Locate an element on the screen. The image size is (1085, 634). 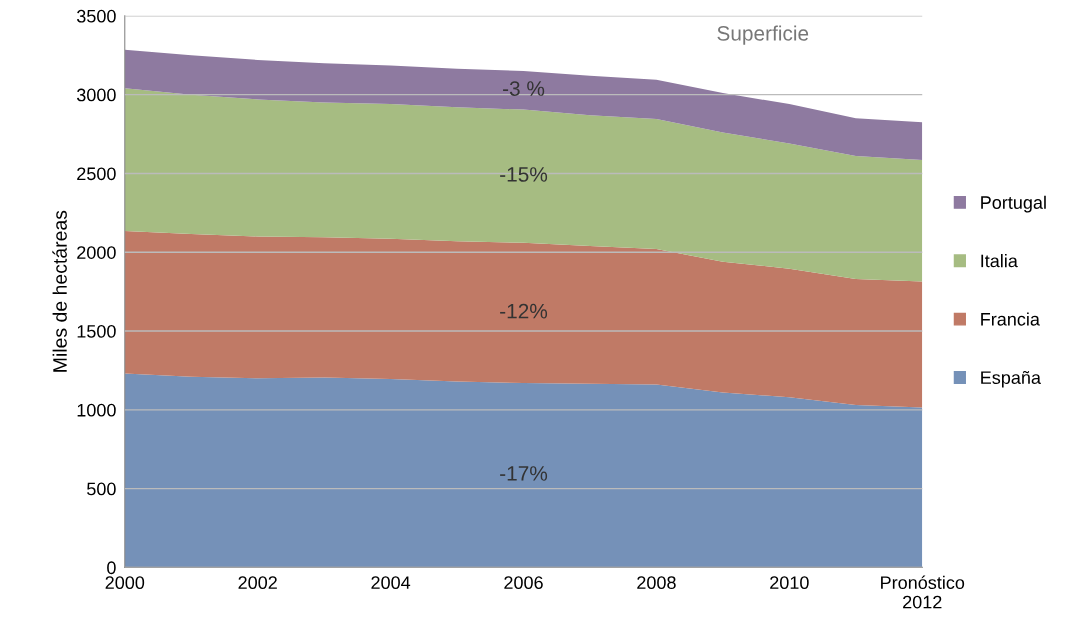
legend-label: España is located at coordinates (1011, 379).